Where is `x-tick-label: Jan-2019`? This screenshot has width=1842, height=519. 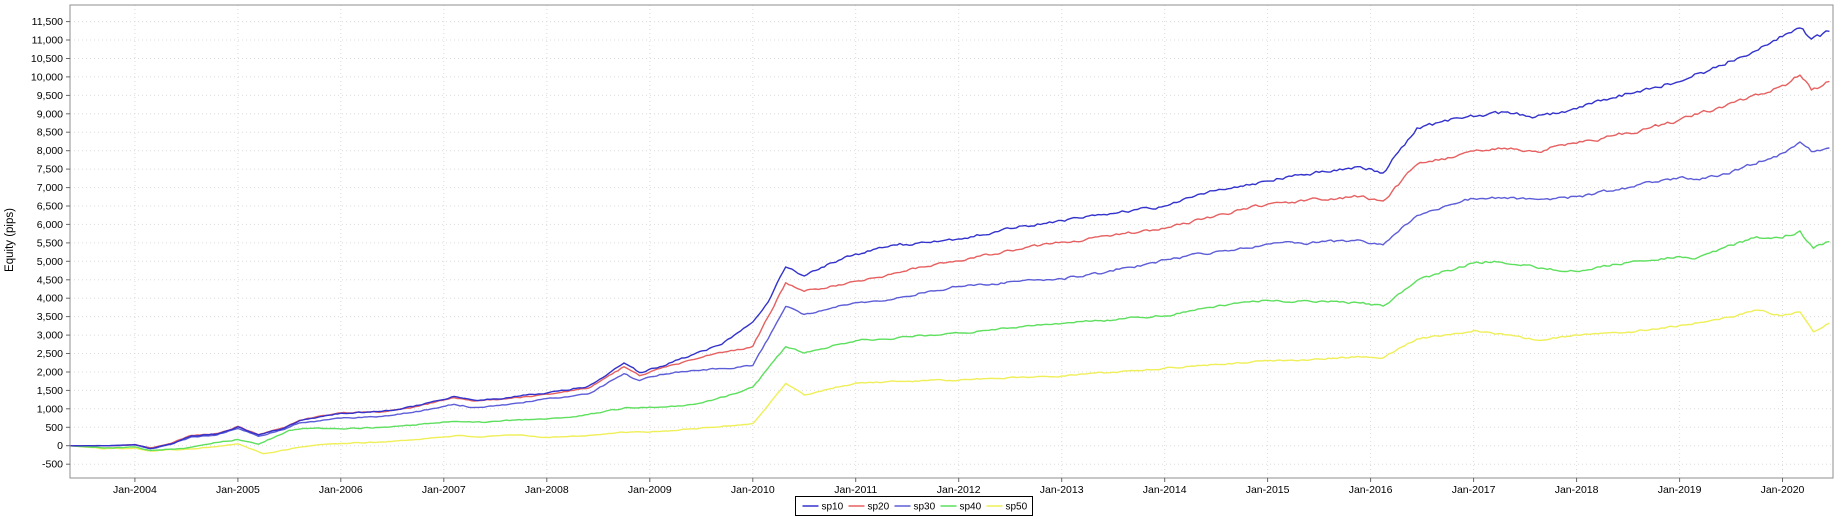
x-tick-label: Jan-2019 is located at coordinates (1680, 490).